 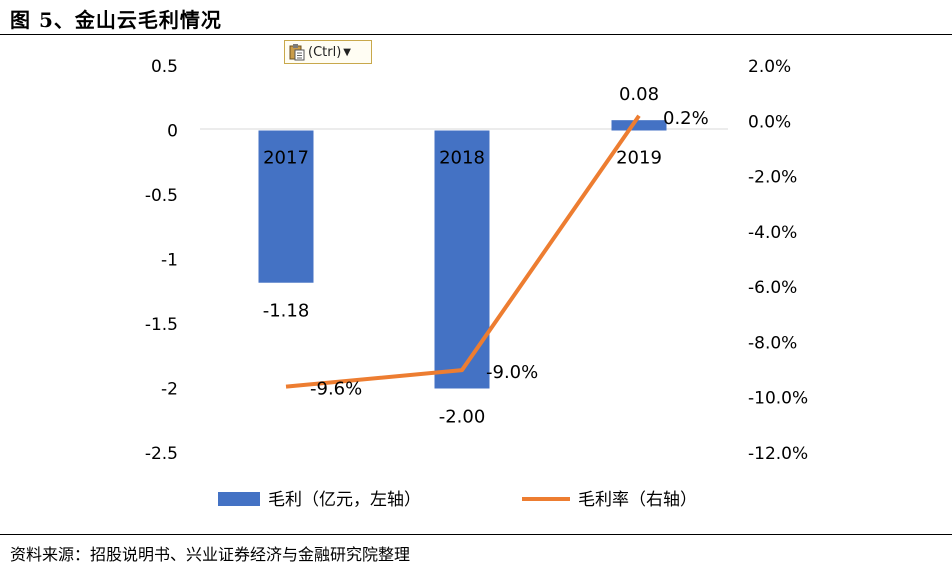 What do you see at coordinates (772, 343) in the screenshot?
I see `right-tick-label: -8.0%` at bounding box center [772, 343].